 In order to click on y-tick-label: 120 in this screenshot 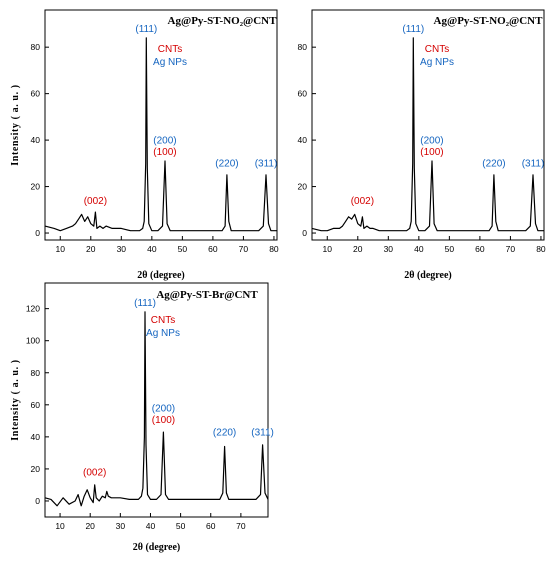, I will do `click(33, 309)`.